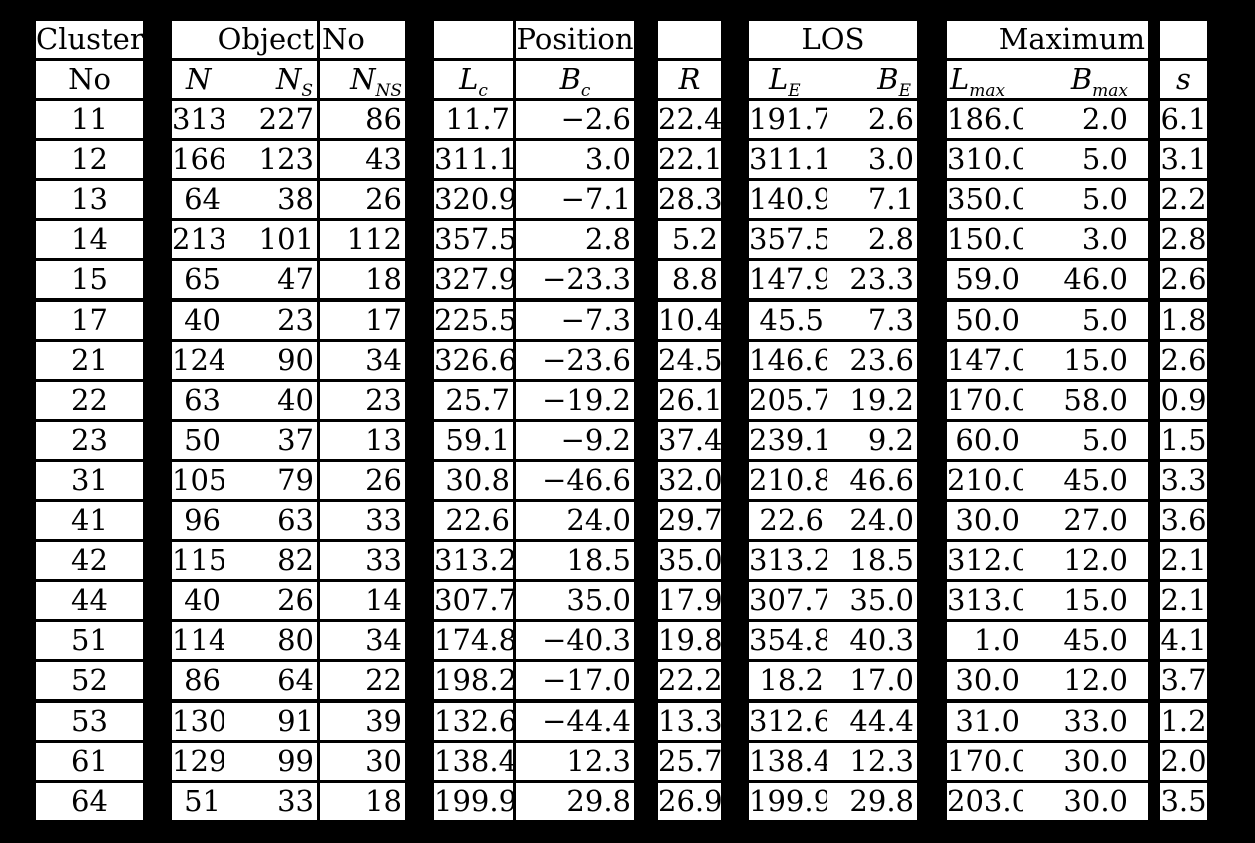  I want to click on cell-le: 18.2, so click(788, 681).